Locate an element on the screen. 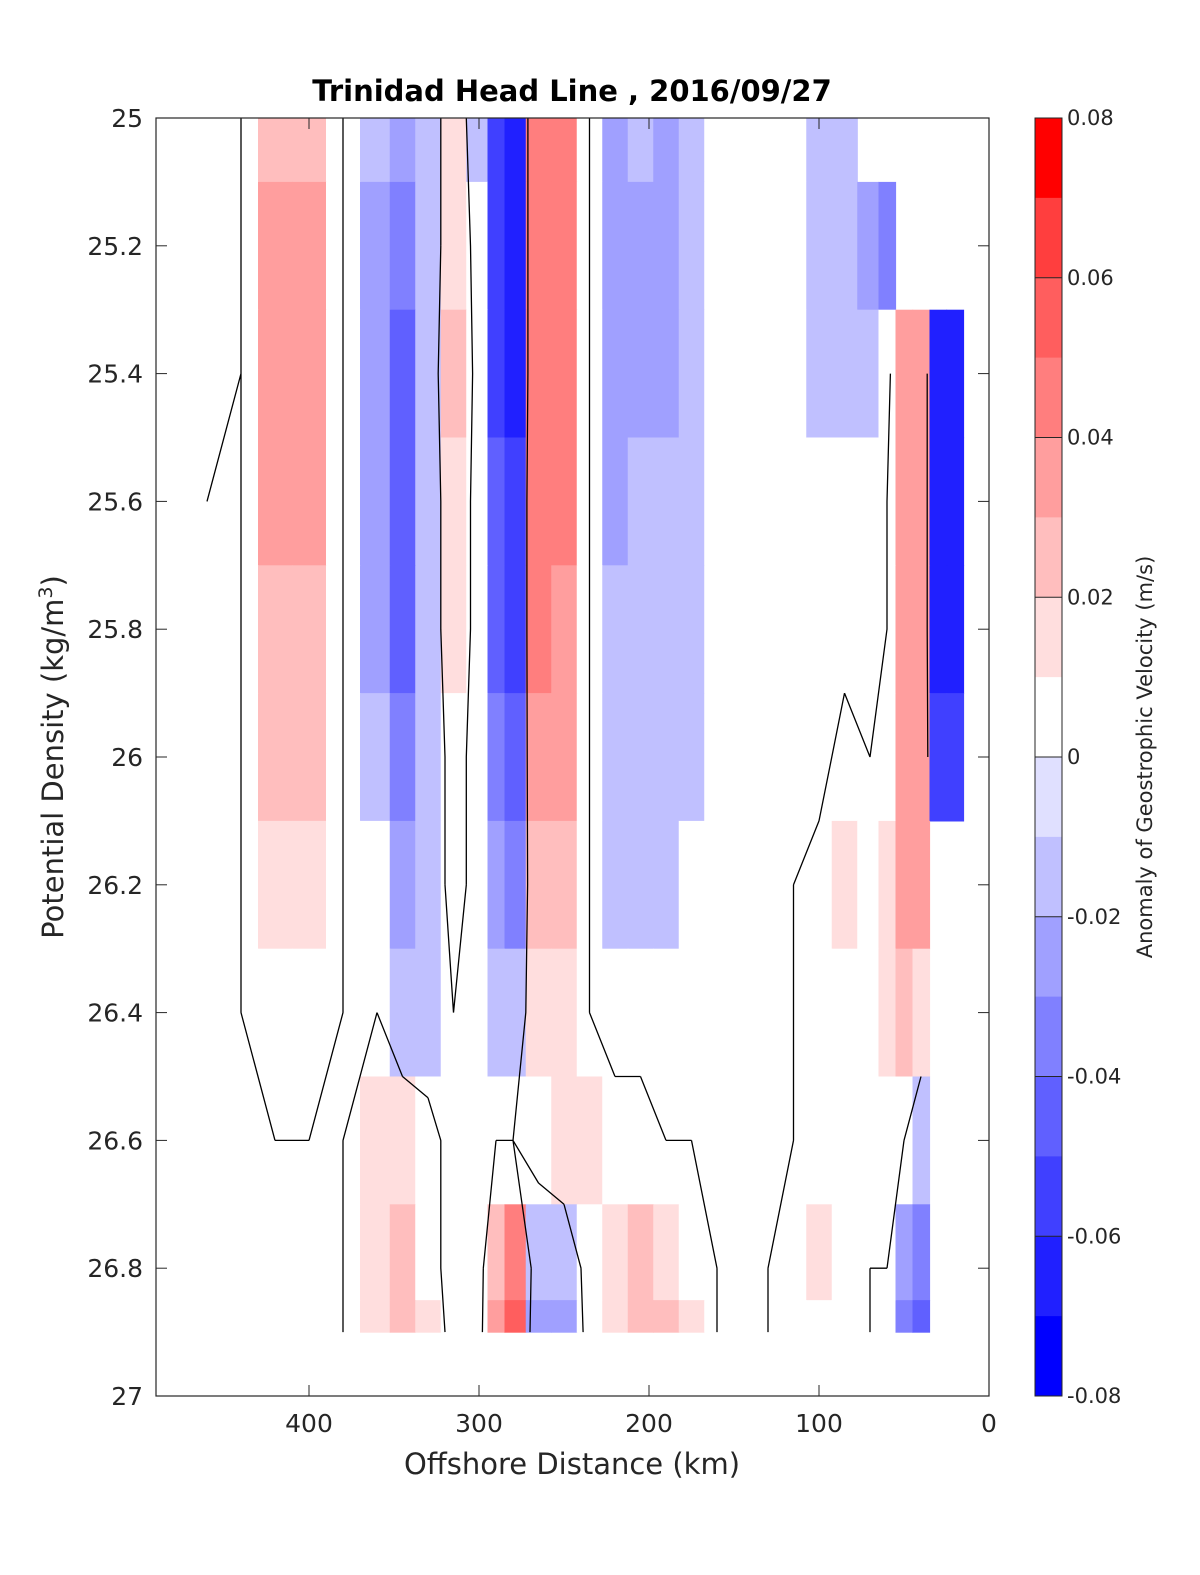  x-tick-label: 400 is located at coordinates (309, 1423).